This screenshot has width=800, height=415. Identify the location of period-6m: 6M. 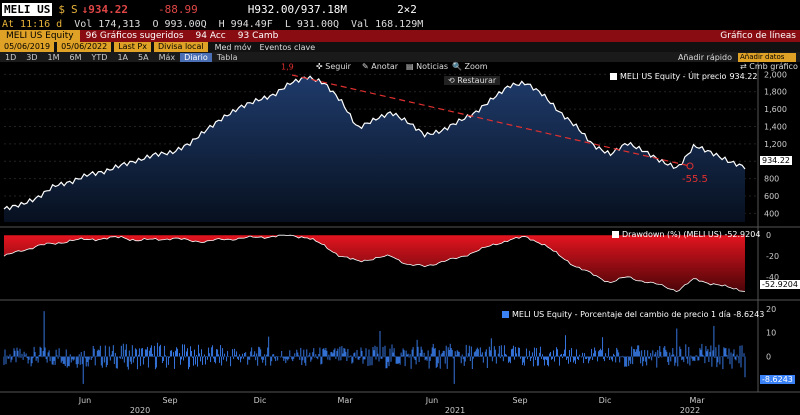
(75, 57).